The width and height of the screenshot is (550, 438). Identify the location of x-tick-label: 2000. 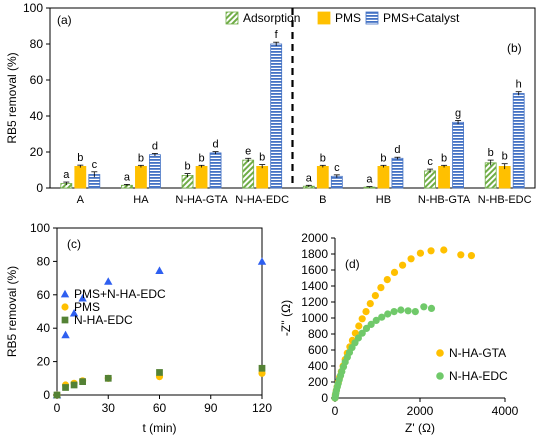
(420, 411).